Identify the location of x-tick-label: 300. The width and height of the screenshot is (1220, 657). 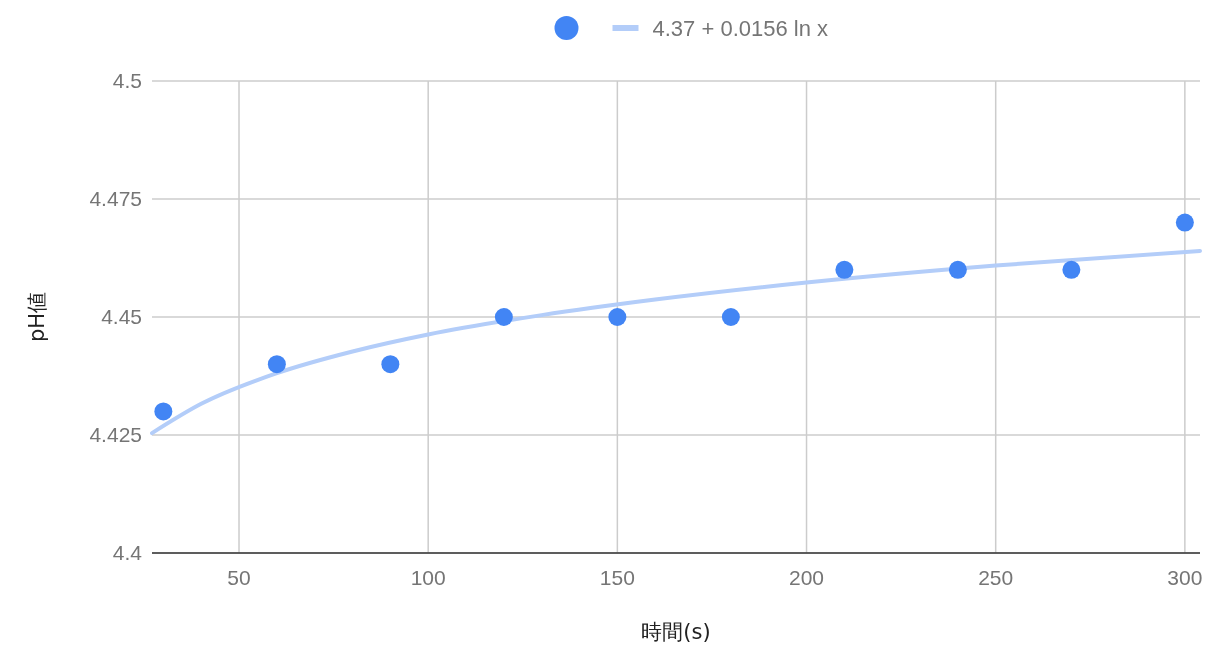
(1185, 577).